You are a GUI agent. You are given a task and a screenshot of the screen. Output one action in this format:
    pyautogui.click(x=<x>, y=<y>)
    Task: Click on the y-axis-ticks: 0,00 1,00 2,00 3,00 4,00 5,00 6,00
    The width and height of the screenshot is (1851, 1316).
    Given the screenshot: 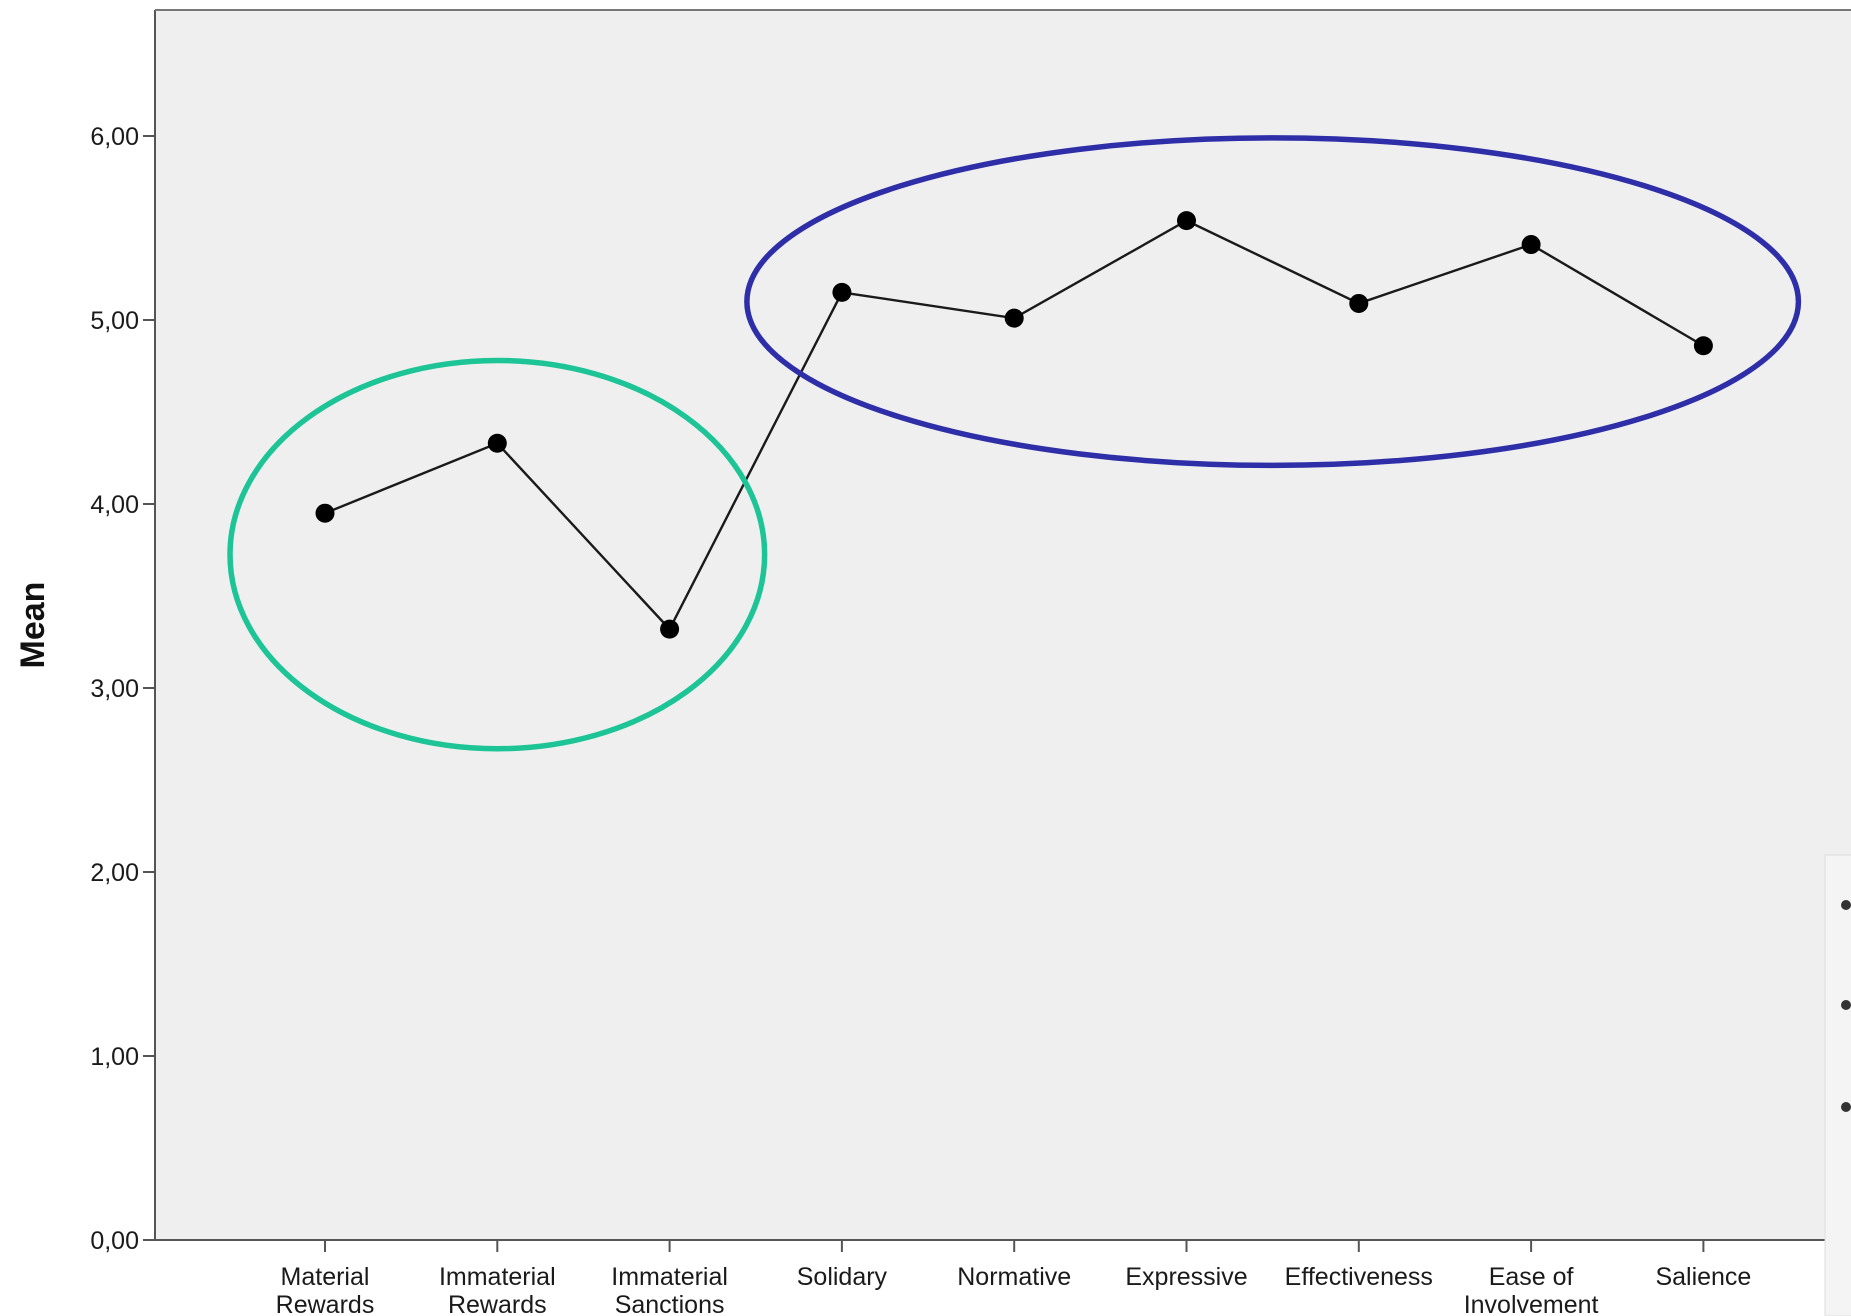 What is the action you would take?
    pyautogui.click(x=122, y=689)
    